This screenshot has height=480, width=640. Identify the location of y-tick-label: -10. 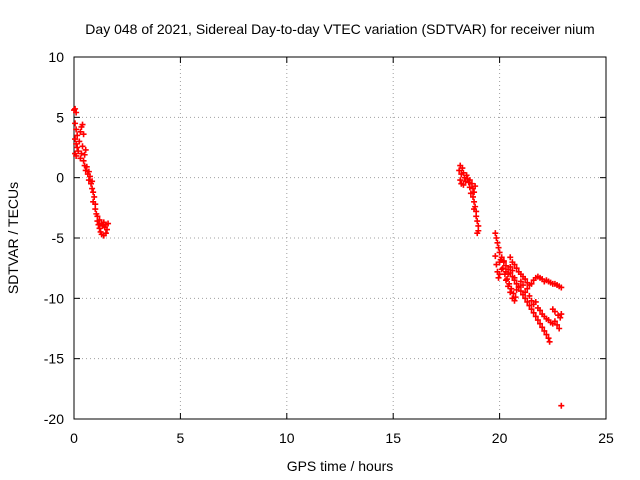
(54, 298).